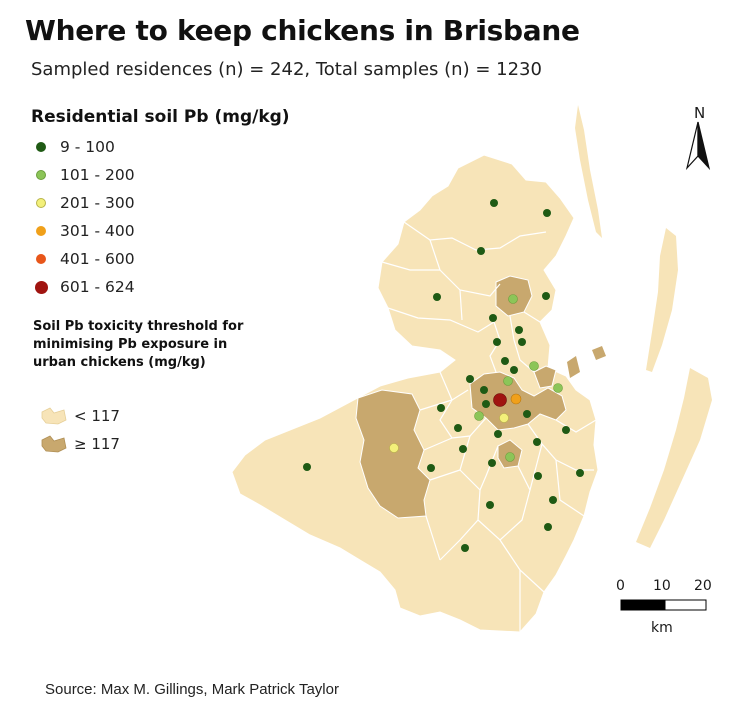  Describe the element at coordinates (160, 117) in the screenshot. I see `legend-title: Residential soil Pb (mg/kg)` at that location.